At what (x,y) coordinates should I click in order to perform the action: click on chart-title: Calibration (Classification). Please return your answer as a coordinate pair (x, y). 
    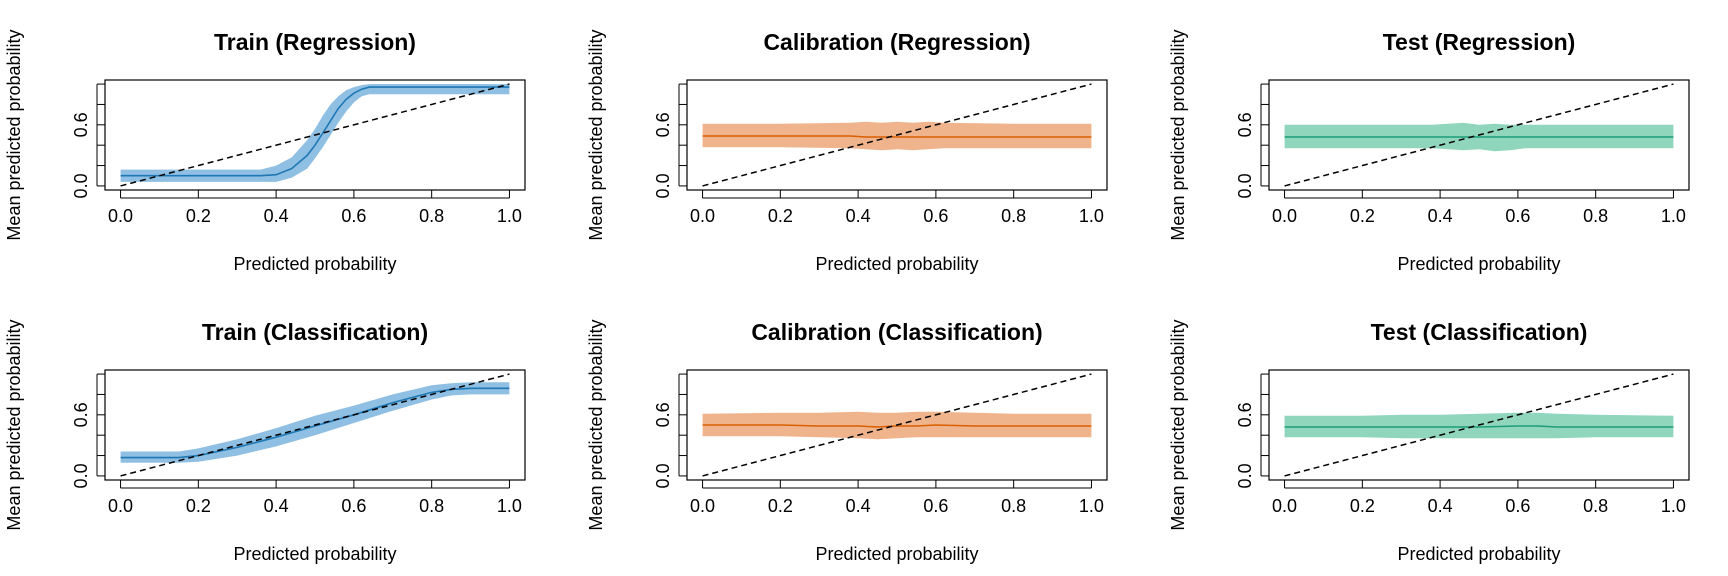
    Looking at the image, I should click on (896, 332).